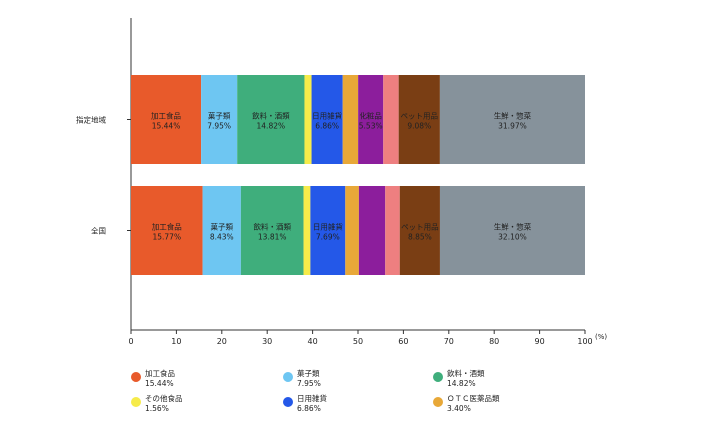 The height and width of the screenshot is (424, 720). What do you see at coordinates (312, 398) in the screenshot?
I see `legend-label: 日用雑貨` at bounding box center [312, 398].